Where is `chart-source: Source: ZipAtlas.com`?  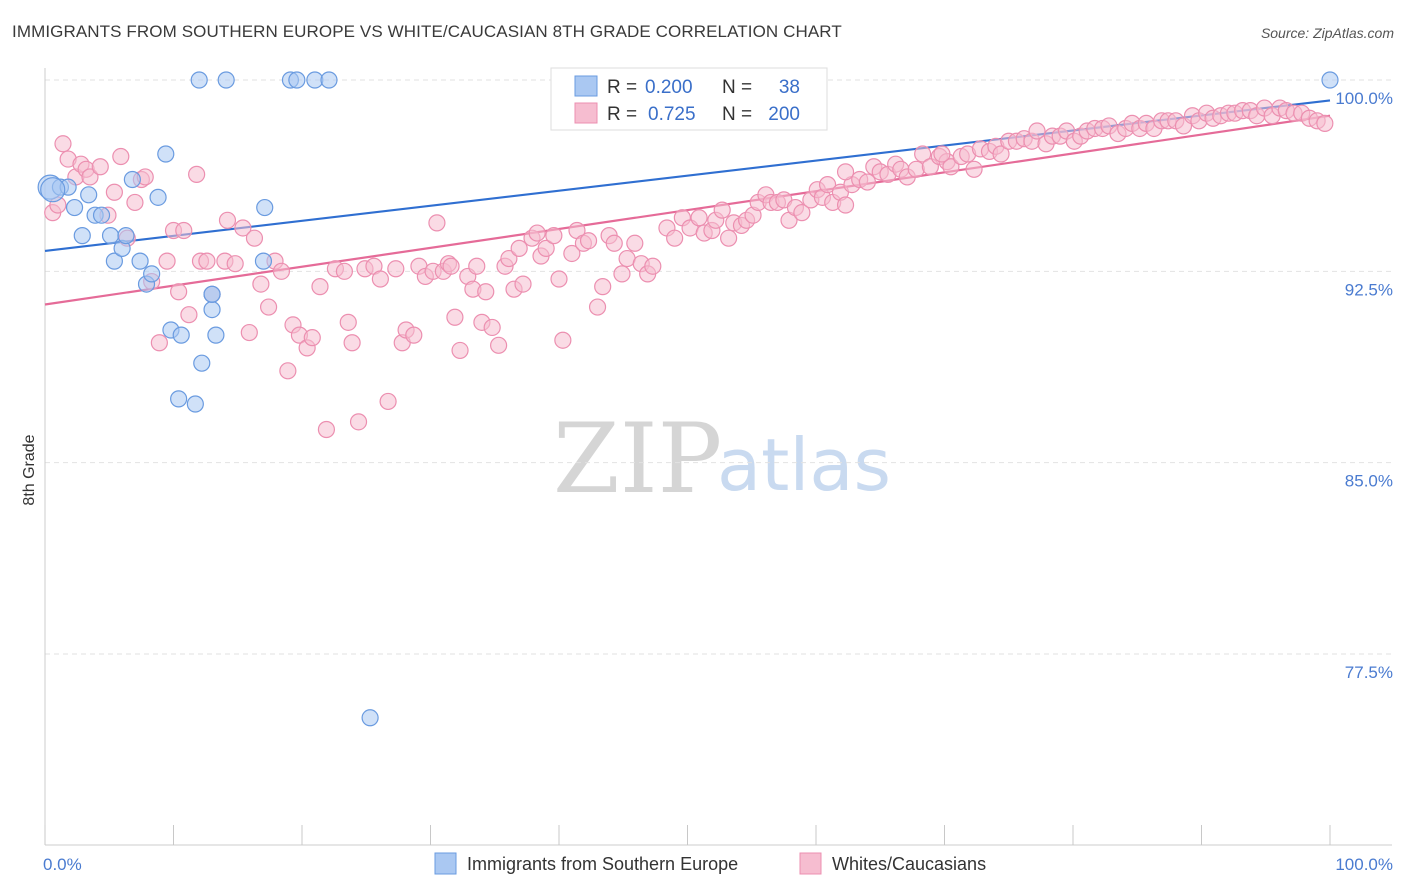 chart-source: Source: ZipAtlas.com is located at coordinates (1327, 33).